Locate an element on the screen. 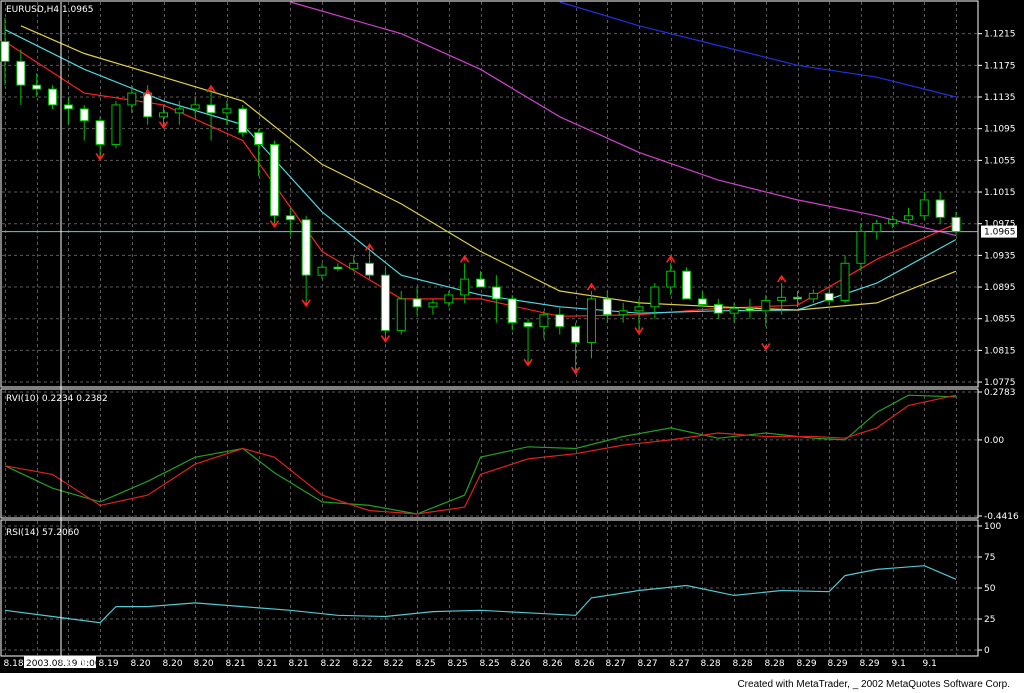  rvi-title: RVI(10) 0.2234 0.2382 is located at coordinates (57, 399).